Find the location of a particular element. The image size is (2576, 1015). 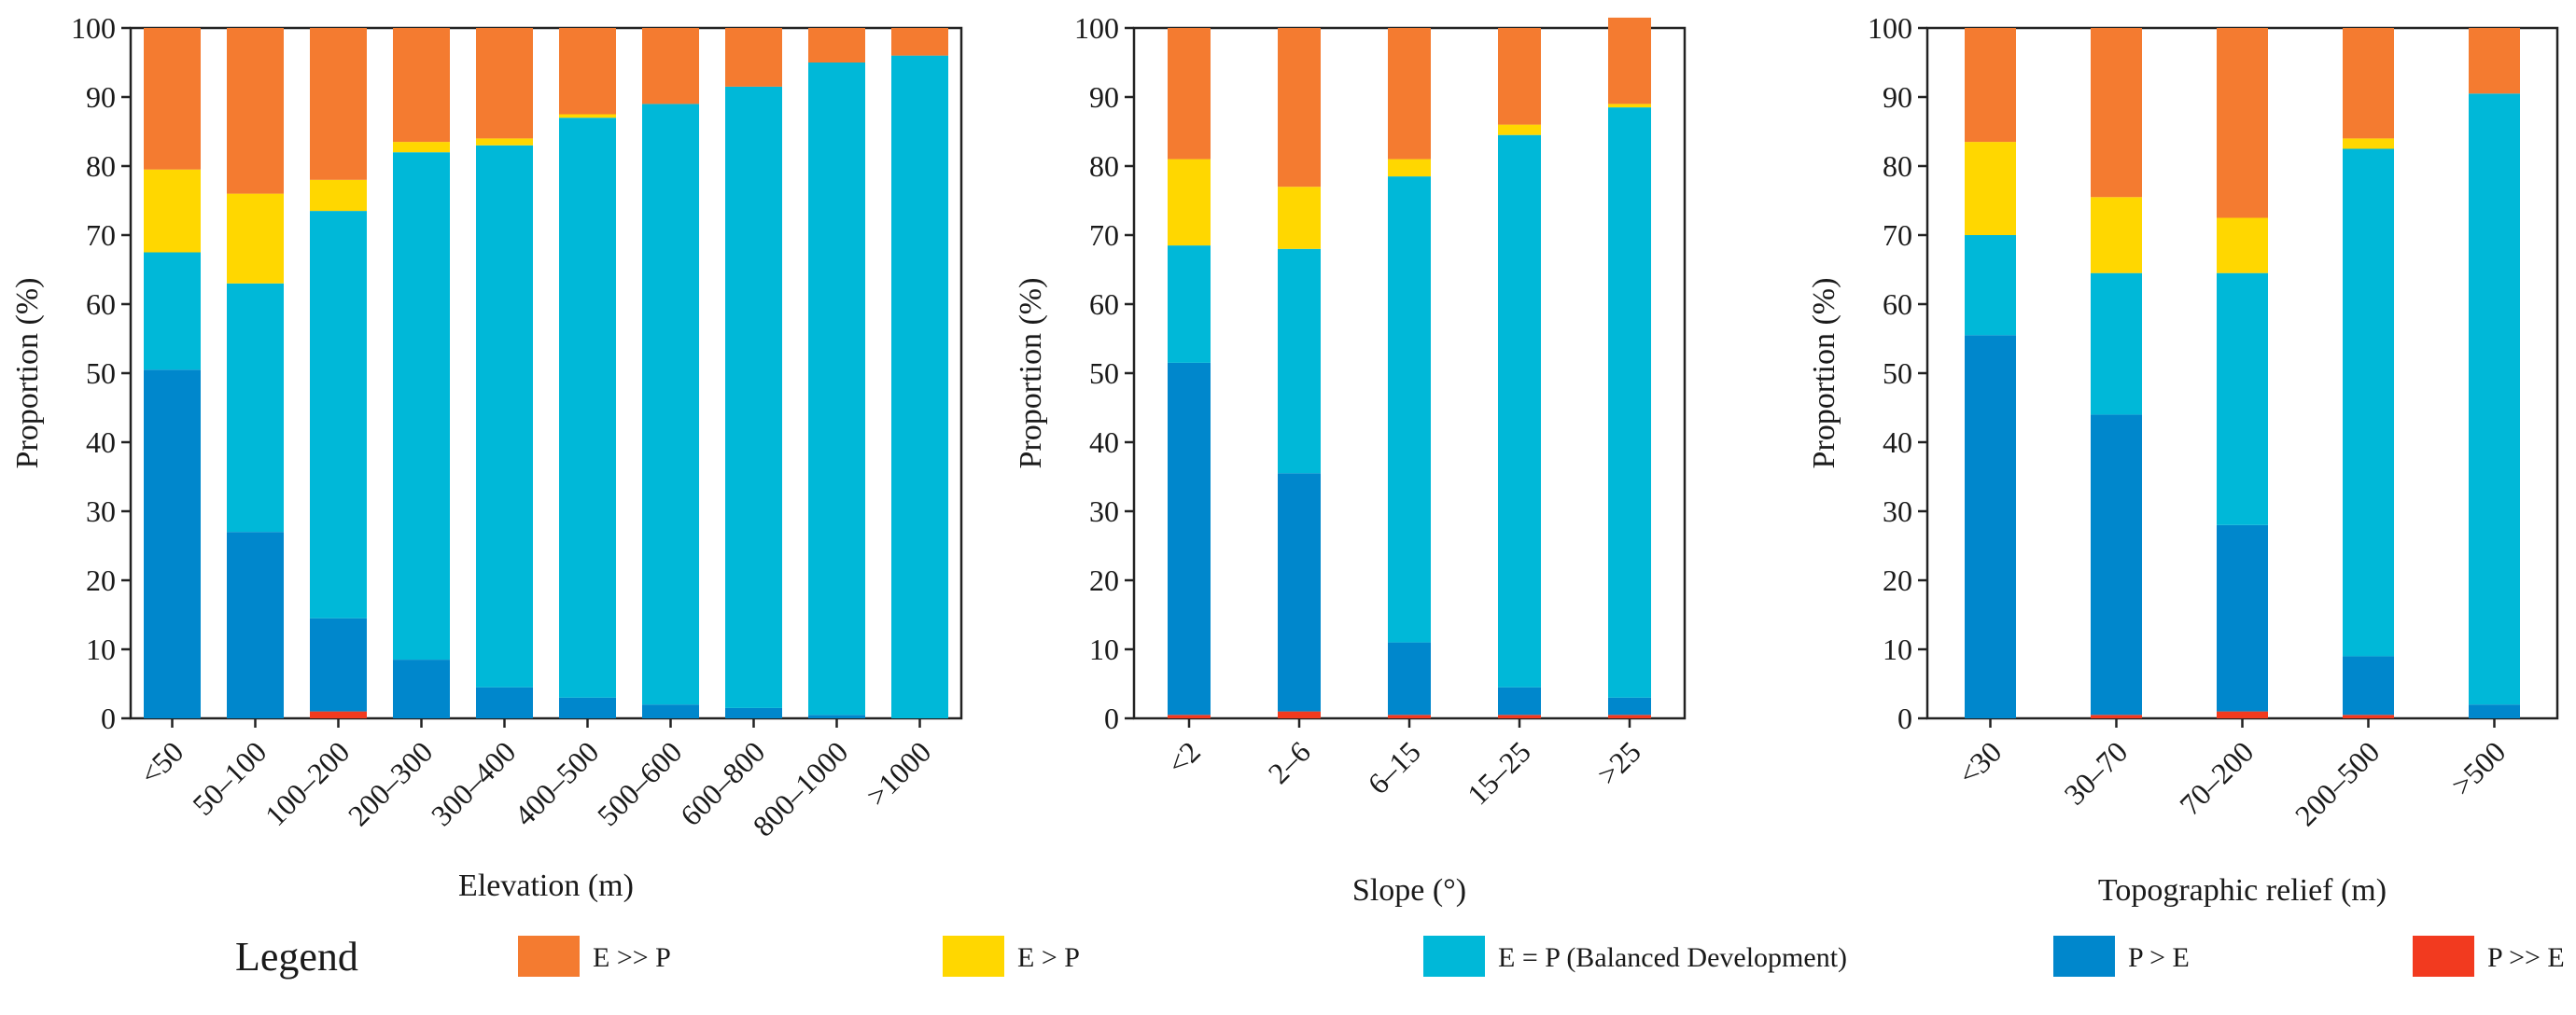

legend-label-e-equal-p: E = P (Balanced Development) is located at coordinates (1672, 957).